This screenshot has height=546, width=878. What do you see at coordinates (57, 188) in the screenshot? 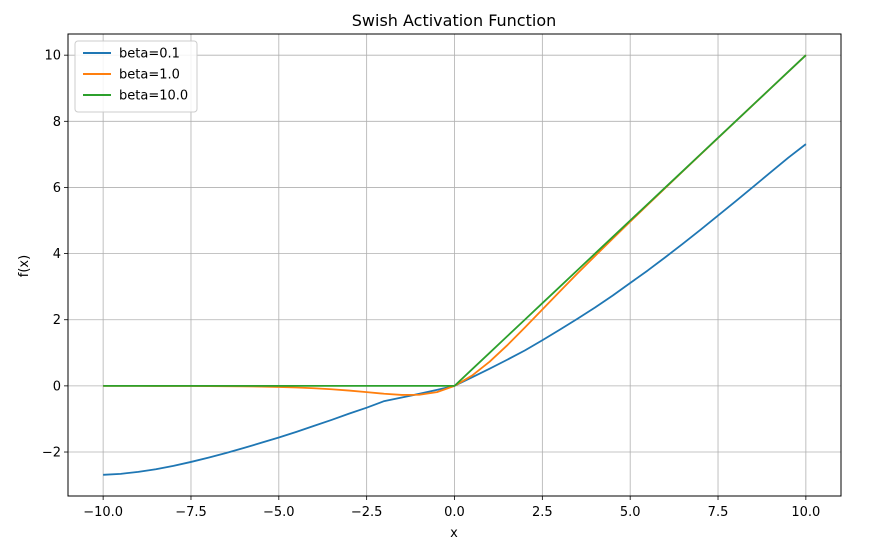
I see `y-tick-label: 6` at bounding box center [57, 188].